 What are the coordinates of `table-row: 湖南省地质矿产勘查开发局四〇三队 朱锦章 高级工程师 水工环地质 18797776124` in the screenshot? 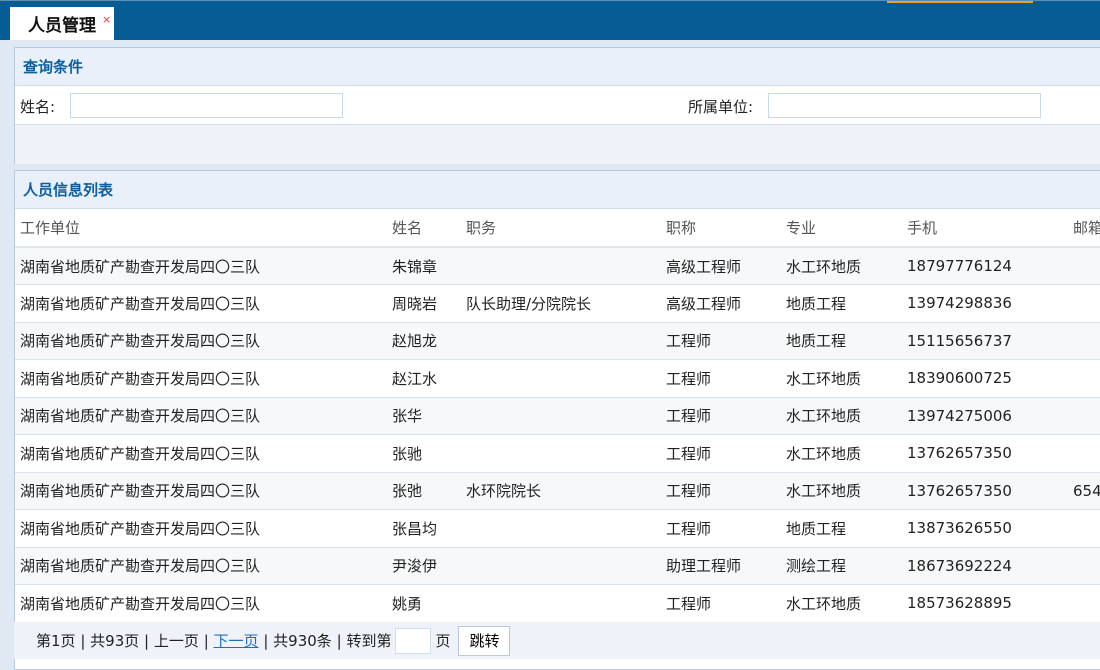 It's located at (557, 266).